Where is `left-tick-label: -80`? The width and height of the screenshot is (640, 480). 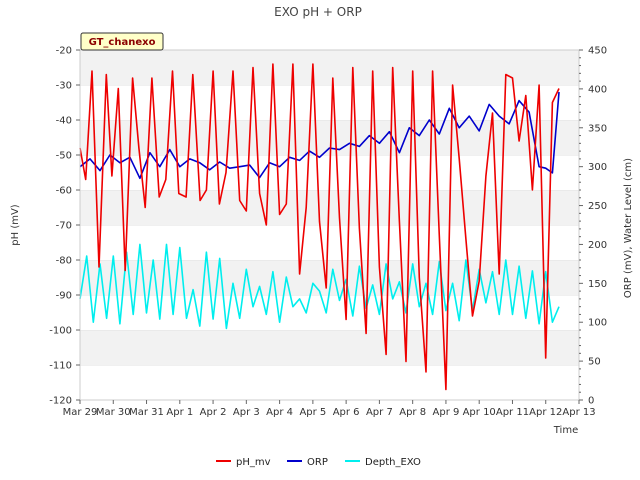
left-tick-label: -80 is located at coordinates (64, 261).